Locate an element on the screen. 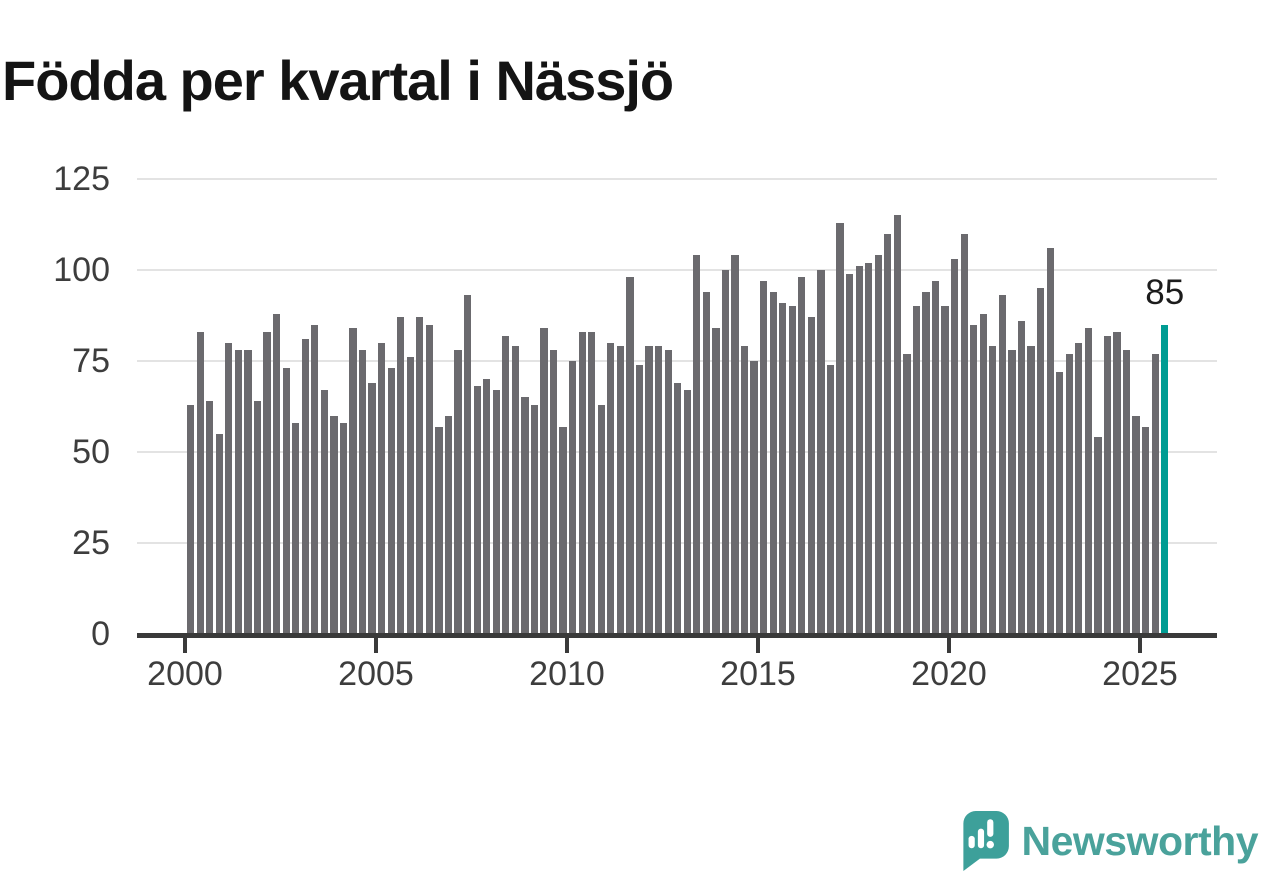 This screenshot has width=1262, height=879. highlight-value-label: 85 is located at coordinates (1165, 292).